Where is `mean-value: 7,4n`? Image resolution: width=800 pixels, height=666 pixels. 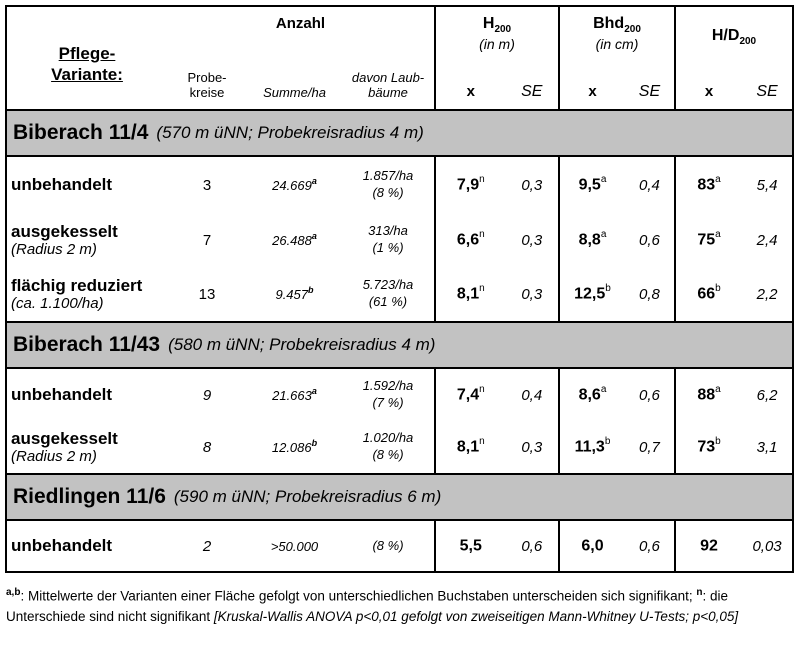
mean-value: 7,4n is located at coordinates (471, 394).